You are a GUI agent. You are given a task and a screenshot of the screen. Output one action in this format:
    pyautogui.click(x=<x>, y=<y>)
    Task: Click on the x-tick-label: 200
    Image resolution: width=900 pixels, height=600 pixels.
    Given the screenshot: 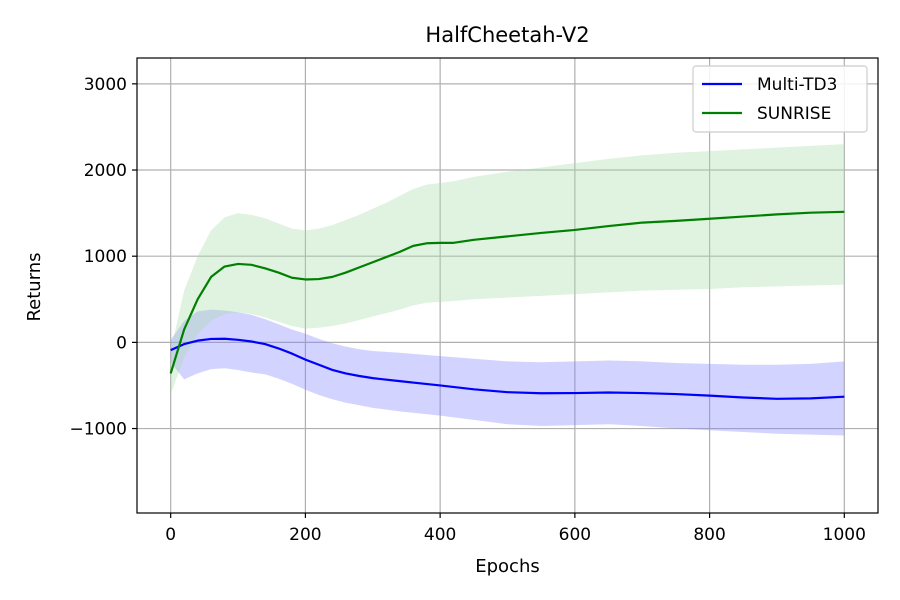 What is the action you would take?
    pyautogui.click(x=305, y=535)
    